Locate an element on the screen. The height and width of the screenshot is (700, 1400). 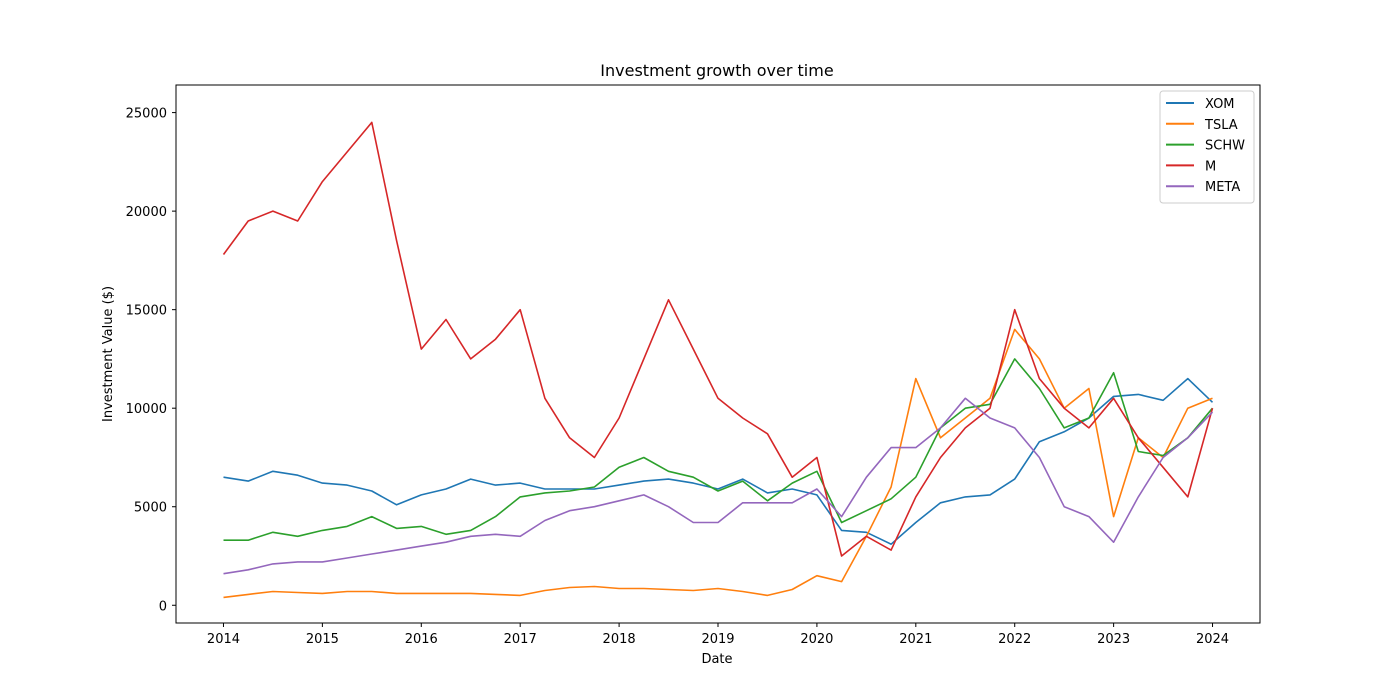
x-axis-label: Date is located at coordinates (716, 659).